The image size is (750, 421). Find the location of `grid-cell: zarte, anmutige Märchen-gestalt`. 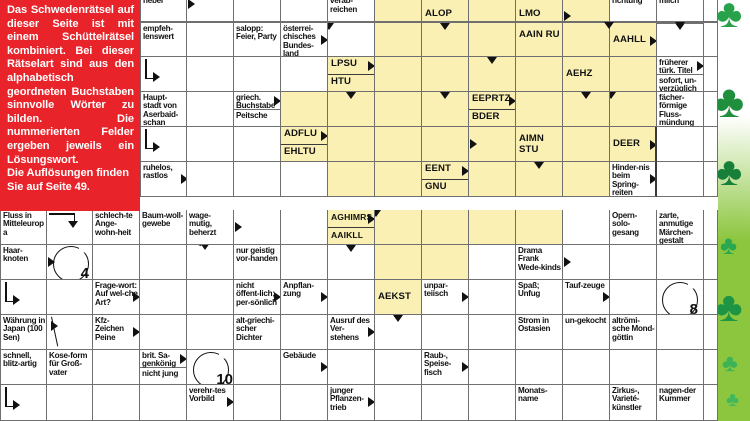

grid-cell: zarte, anmutige Märchen-gestalt is located at coordinates (680, 227).